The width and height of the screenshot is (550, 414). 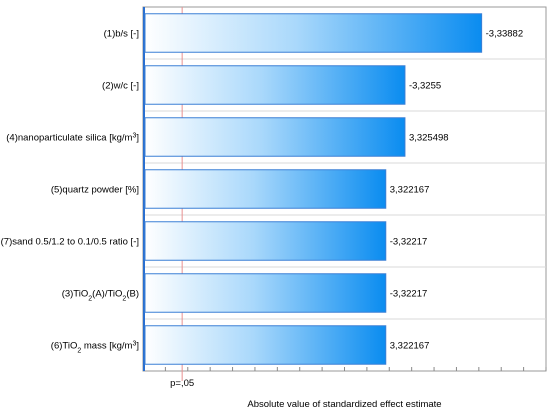 I want to click on category-label: (5)quartz powder [%], so click(x=95, y=190).